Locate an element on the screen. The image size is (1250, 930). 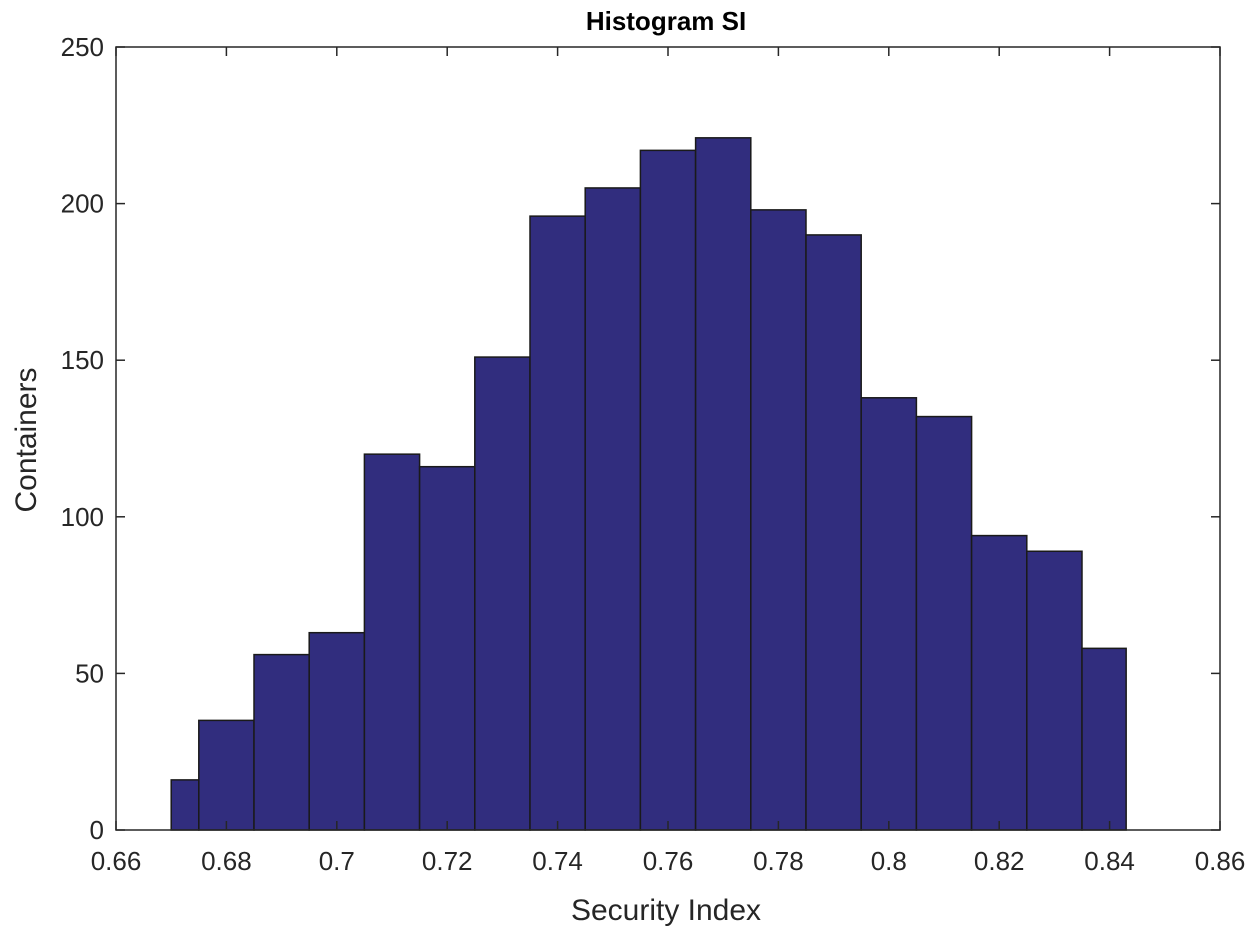
x-tick-label: 0.78 is located at coordinates (778, 861).